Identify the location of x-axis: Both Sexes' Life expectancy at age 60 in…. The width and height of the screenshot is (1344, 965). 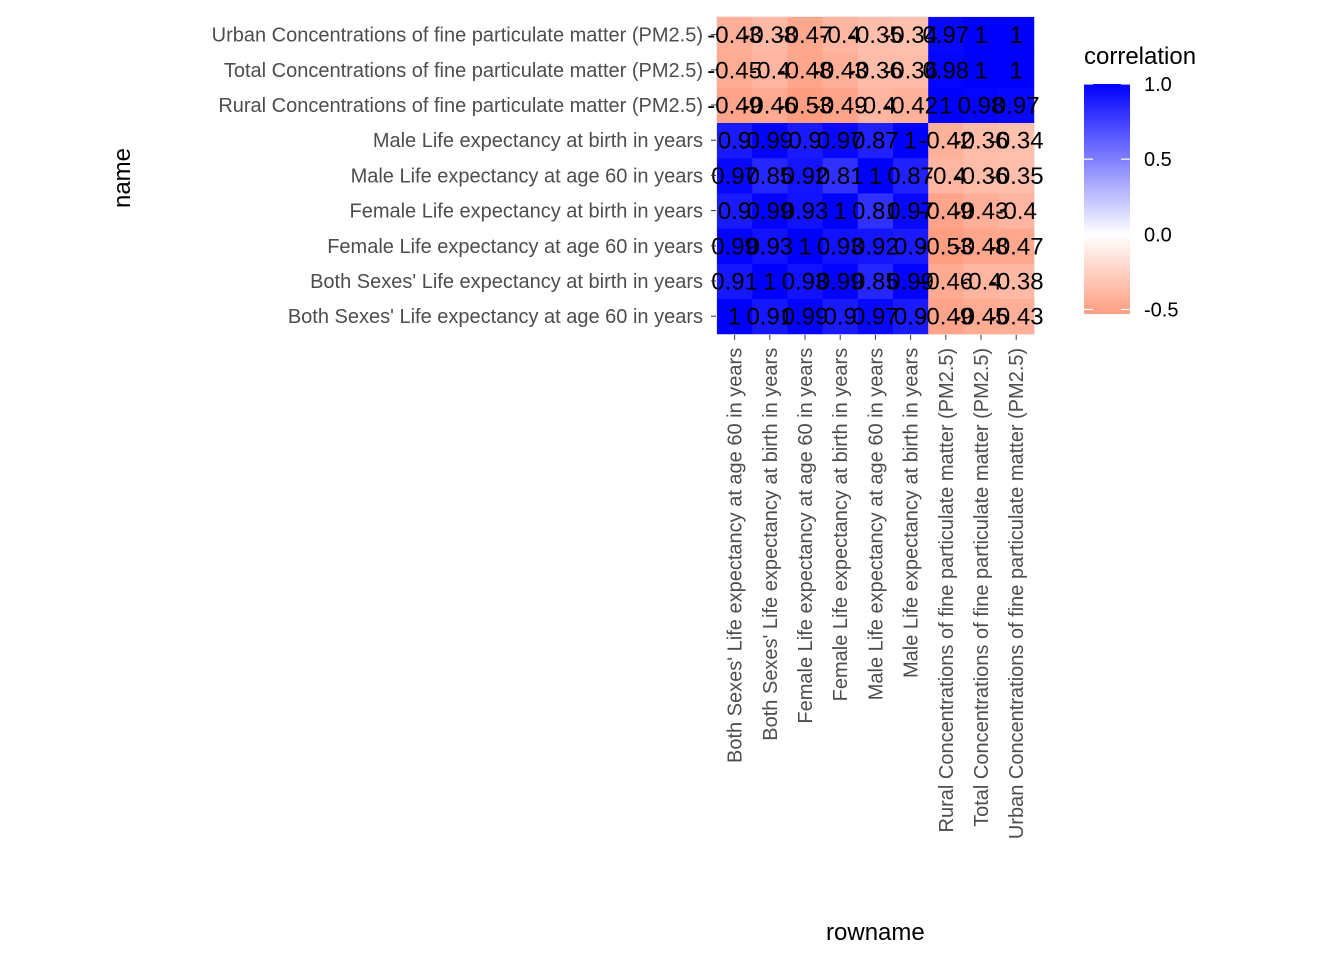
(876, 586).